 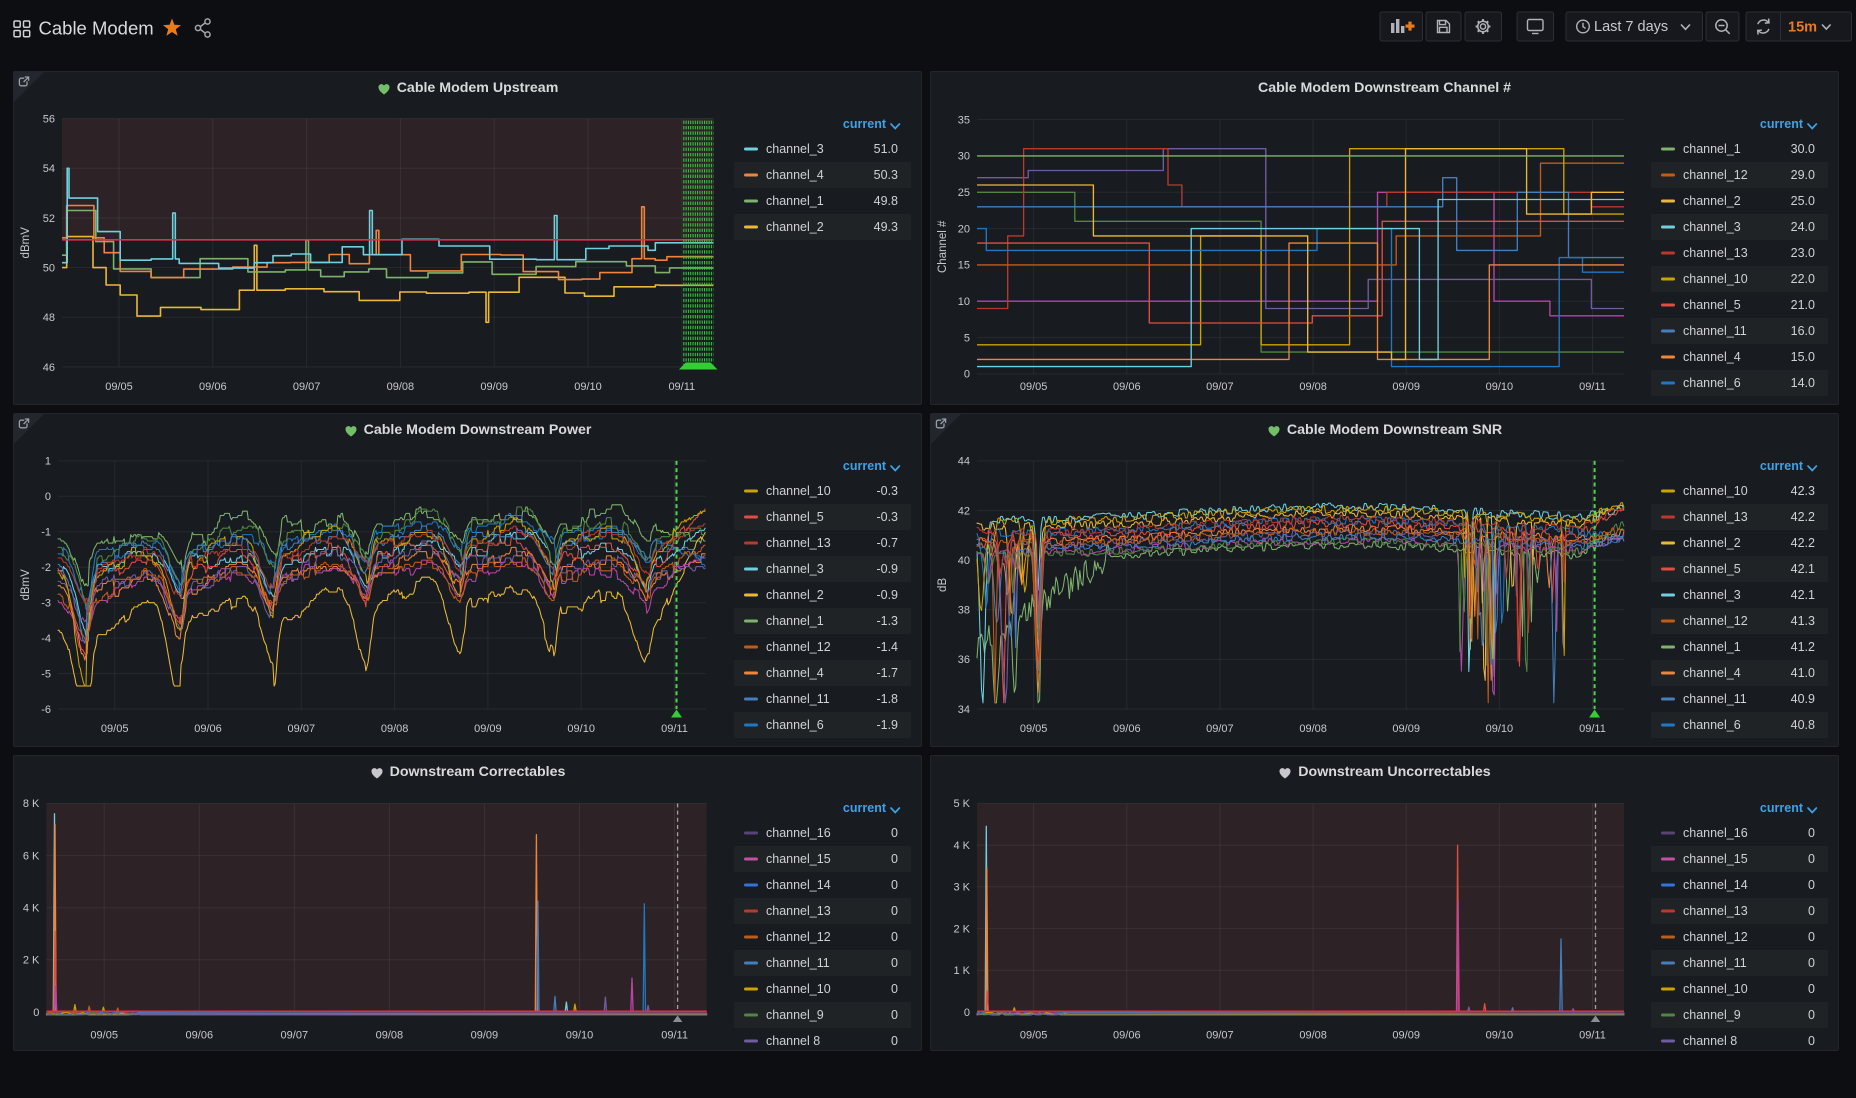 What do you see at coordinates (26, 585) in the screenshot?
I see `svg-text: dBmV` at bounding box center [26, 585].